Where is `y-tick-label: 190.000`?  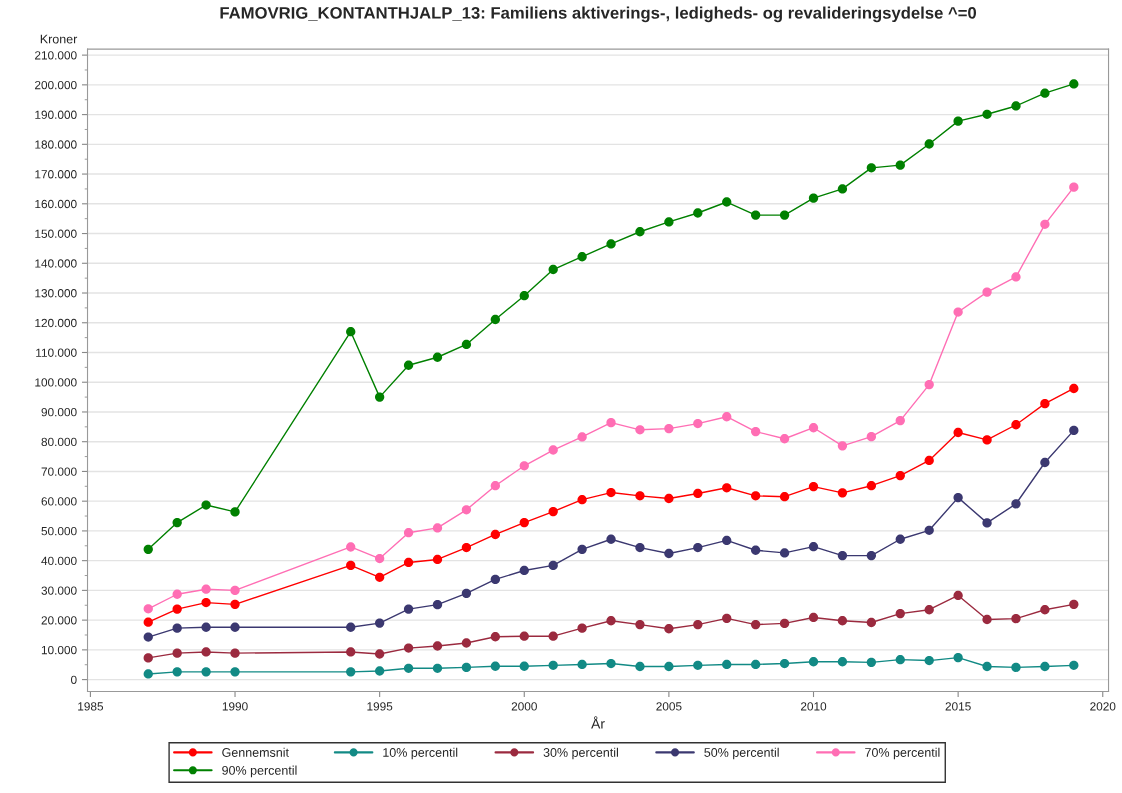
y-tick-label: 190.000 is located at coordinates (56, 114).